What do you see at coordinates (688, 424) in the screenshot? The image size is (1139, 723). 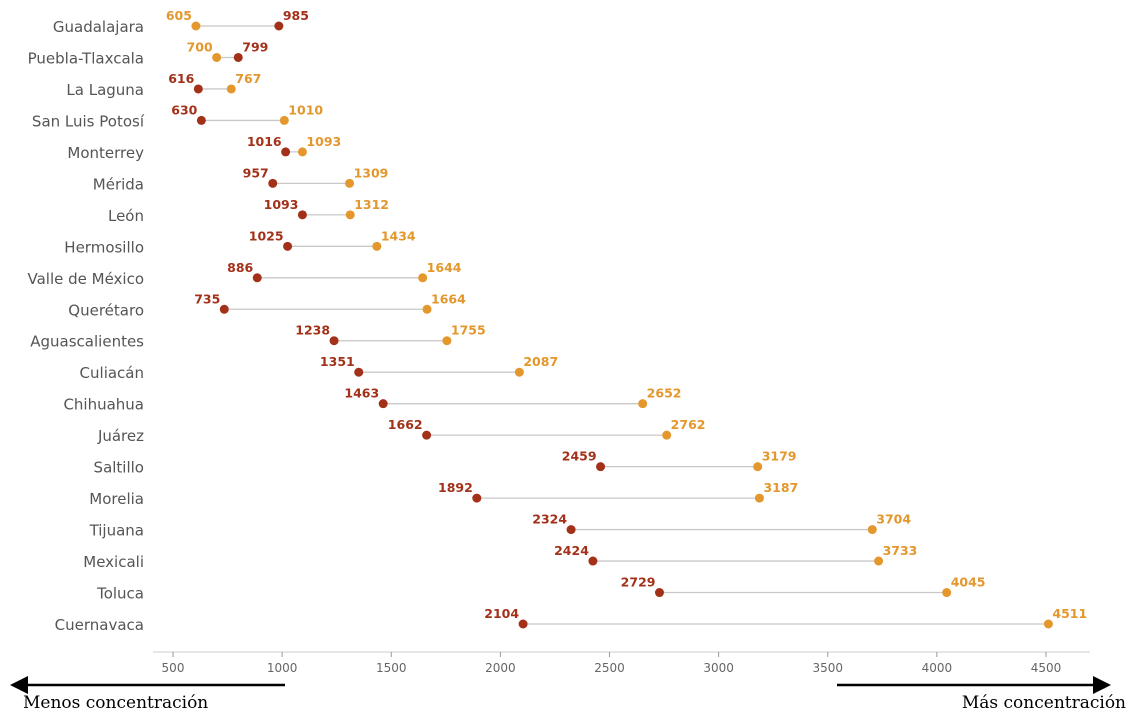 I see `series_b-value-label: 2762` at bounding box center [688, 424].